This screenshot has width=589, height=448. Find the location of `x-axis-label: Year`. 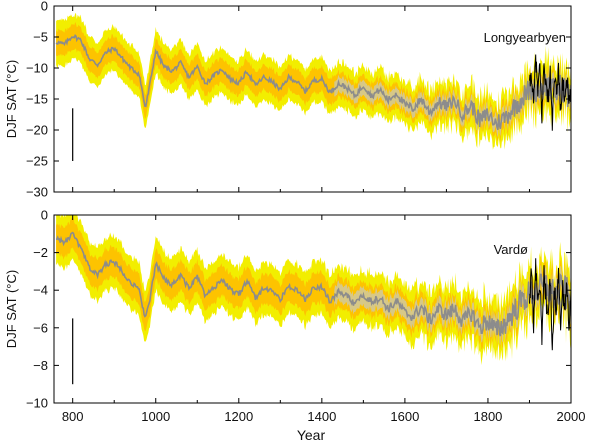

x-axis-label: Year is located at coordinates (311, 435).